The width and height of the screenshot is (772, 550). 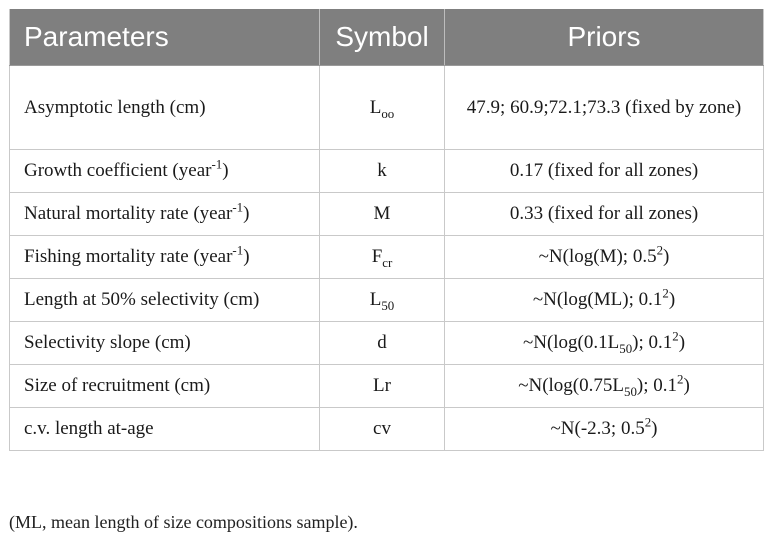 I want to click on parameter-text: c.v. length at-age, so click(x=89, y=429).